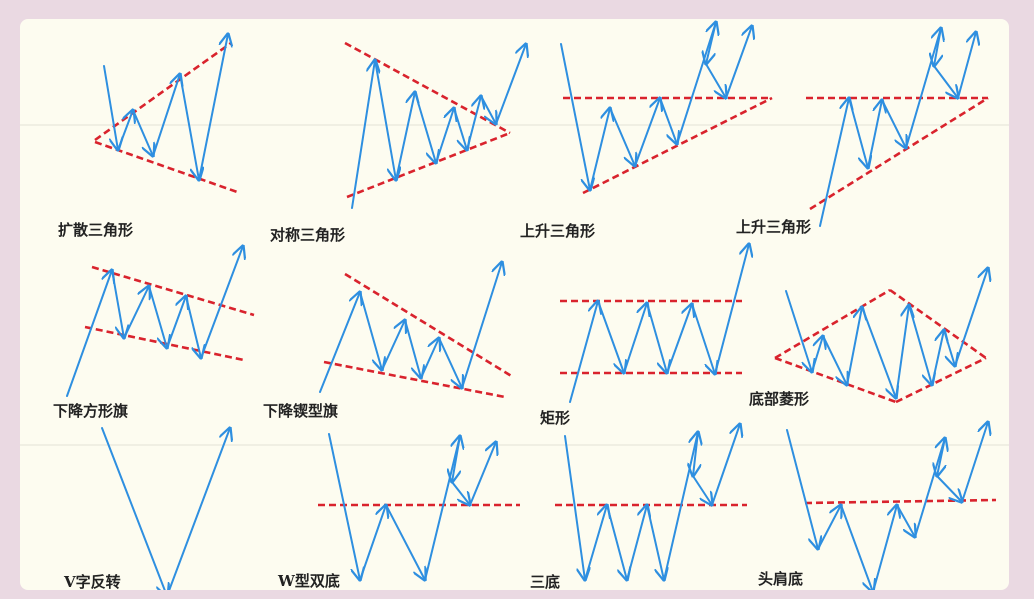 Image resolution: width=1034 pixels, height=599 pixels. I want to click on pattern-descending-flag, so click(160, 321).